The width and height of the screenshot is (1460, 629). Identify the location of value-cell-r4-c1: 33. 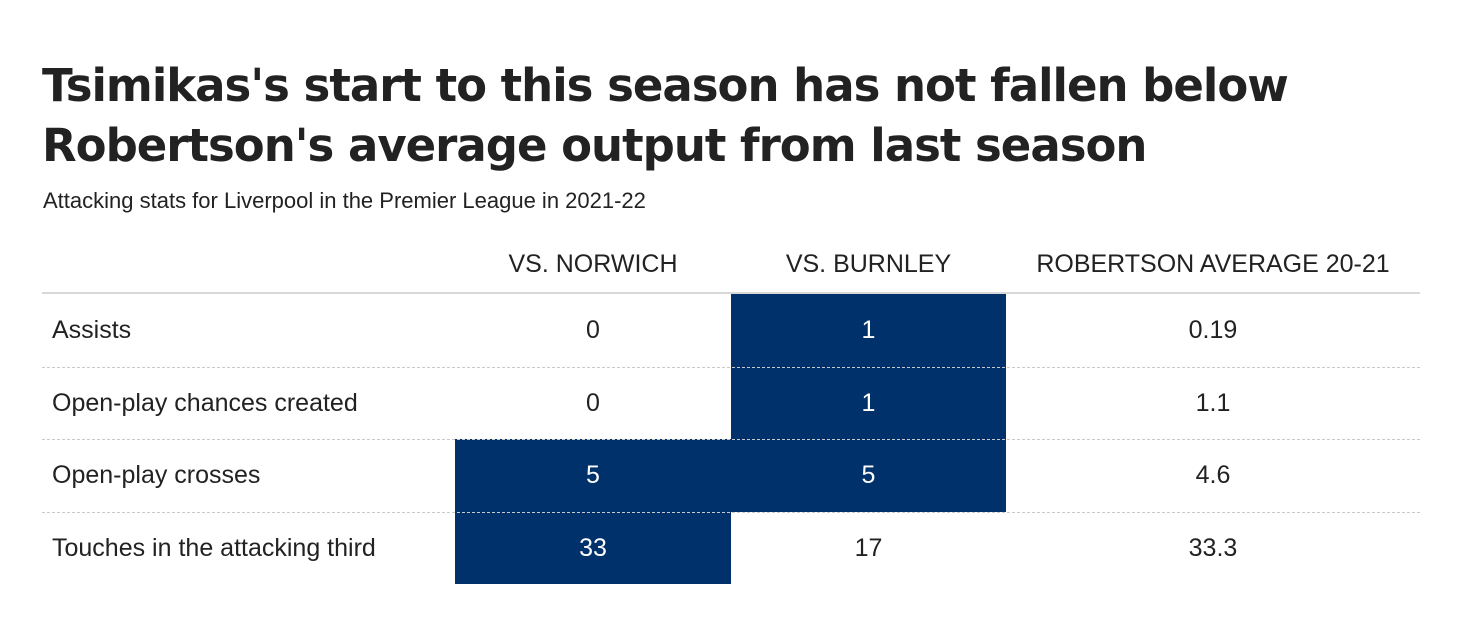
(593, 547).